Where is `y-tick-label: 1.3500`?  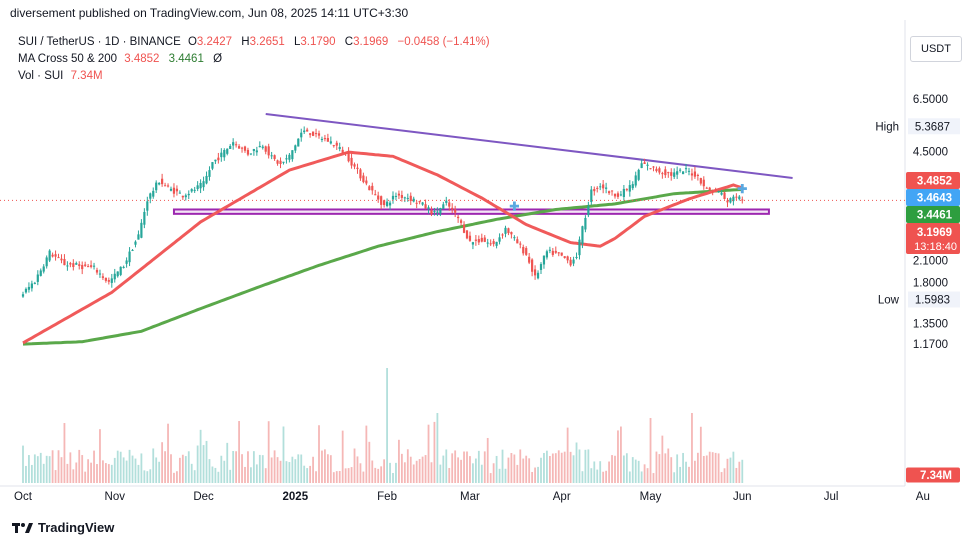 y-tick-label: 1.3500 is located at coordinates (930, 325).